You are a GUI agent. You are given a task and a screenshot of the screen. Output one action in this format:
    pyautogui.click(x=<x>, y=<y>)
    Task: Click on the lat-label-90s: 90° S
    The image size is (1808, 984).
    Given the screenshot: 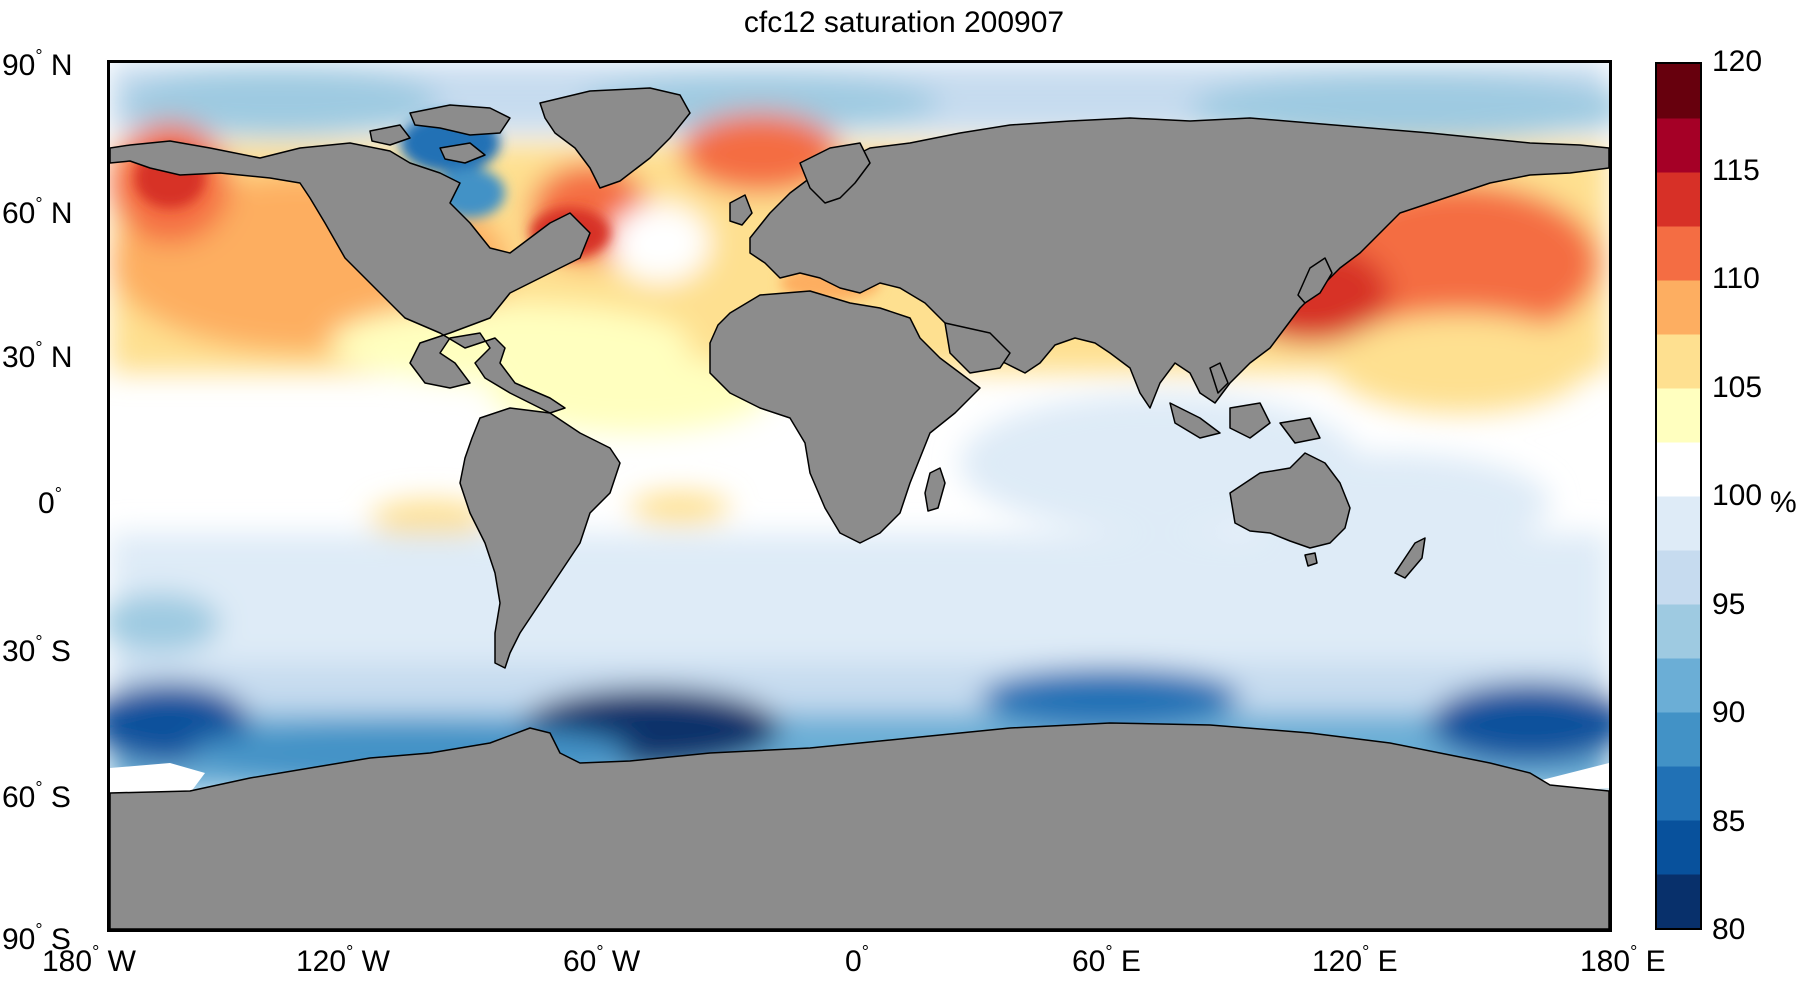 What is the action you would take?
    pyautogui.click(x=36, y=938)
    